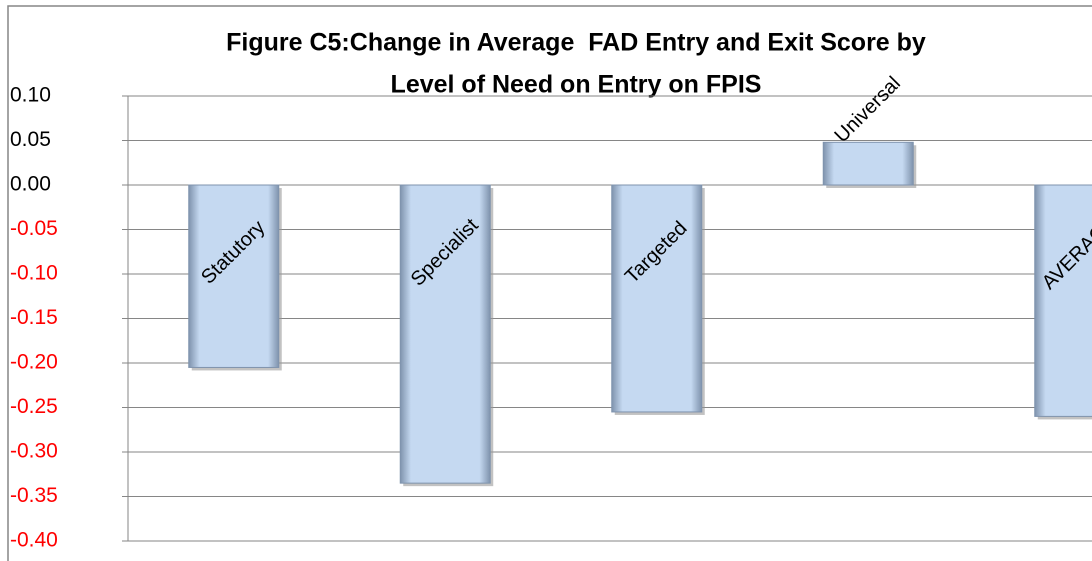  I want to click on y-tick-label: 0.05, so click(30, 139).